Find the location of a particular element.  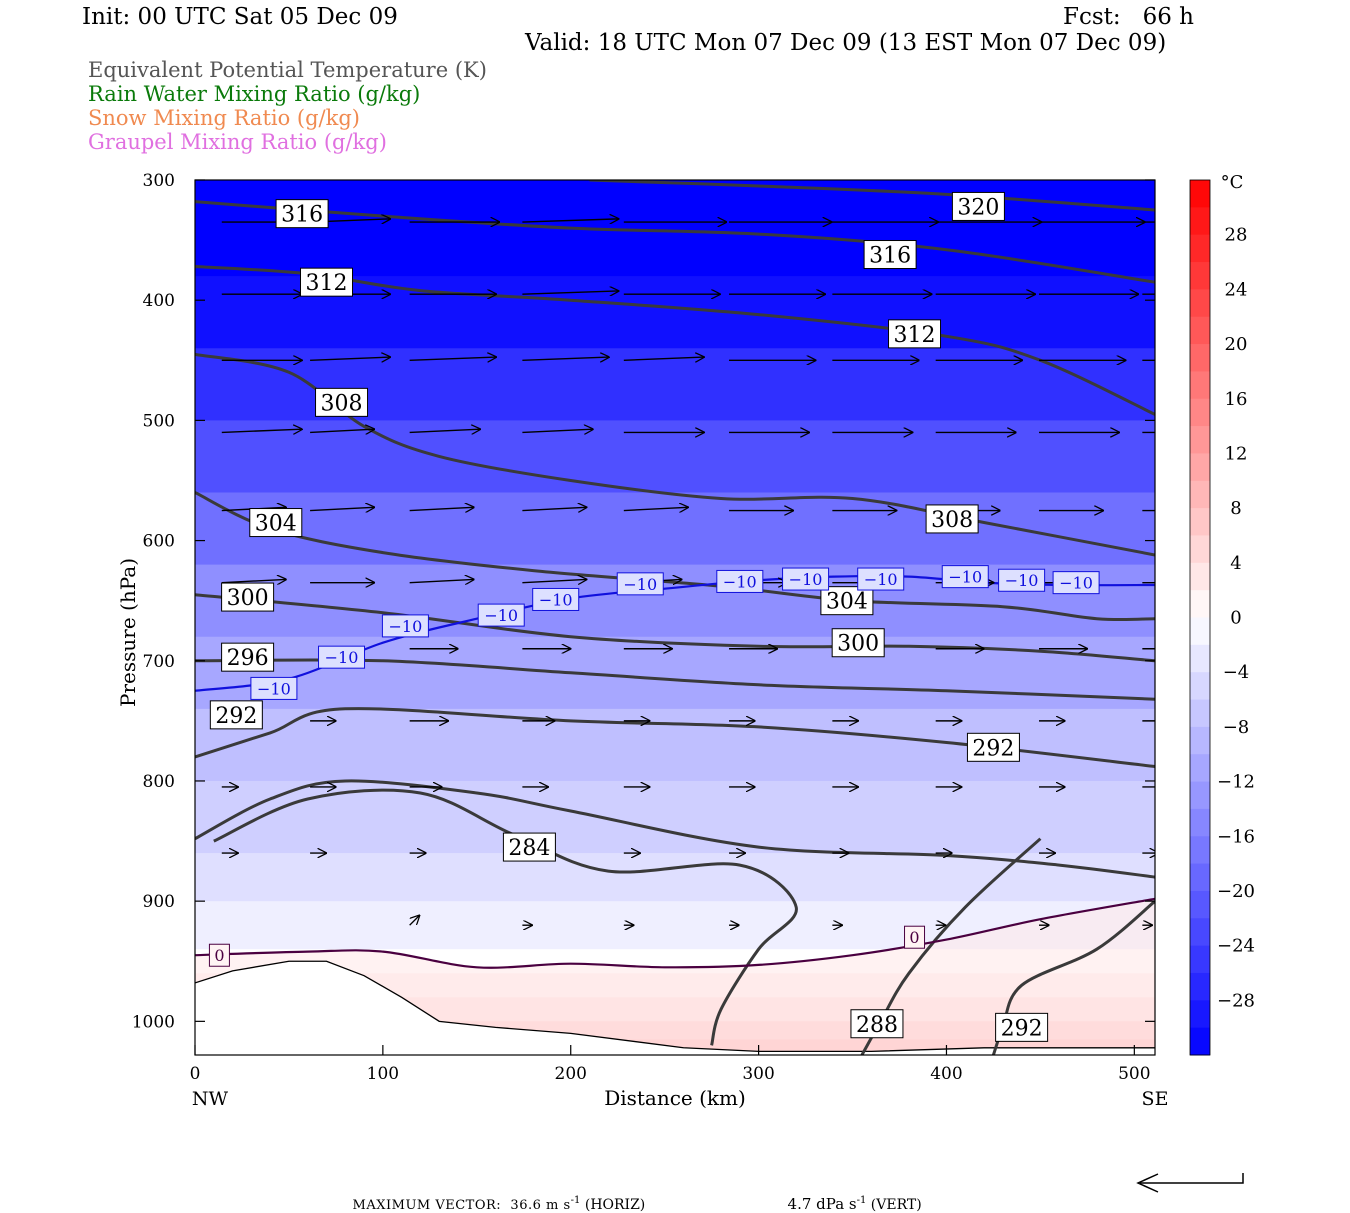

y-axis-title: Pressure (hPa) is located at coordinates (128, 632).